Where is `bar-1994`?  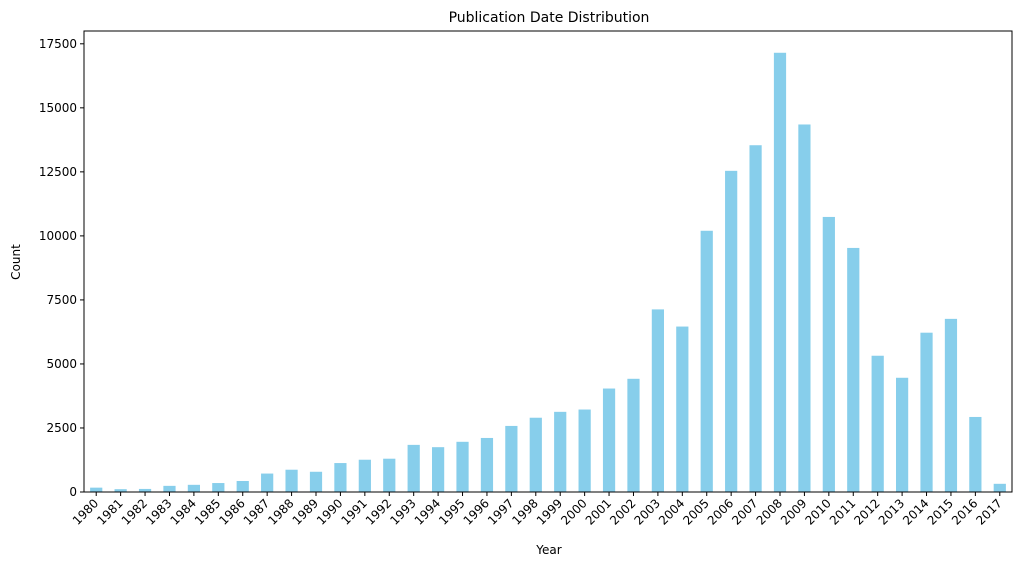 bar-1994 is located at coordinates (438, 469).